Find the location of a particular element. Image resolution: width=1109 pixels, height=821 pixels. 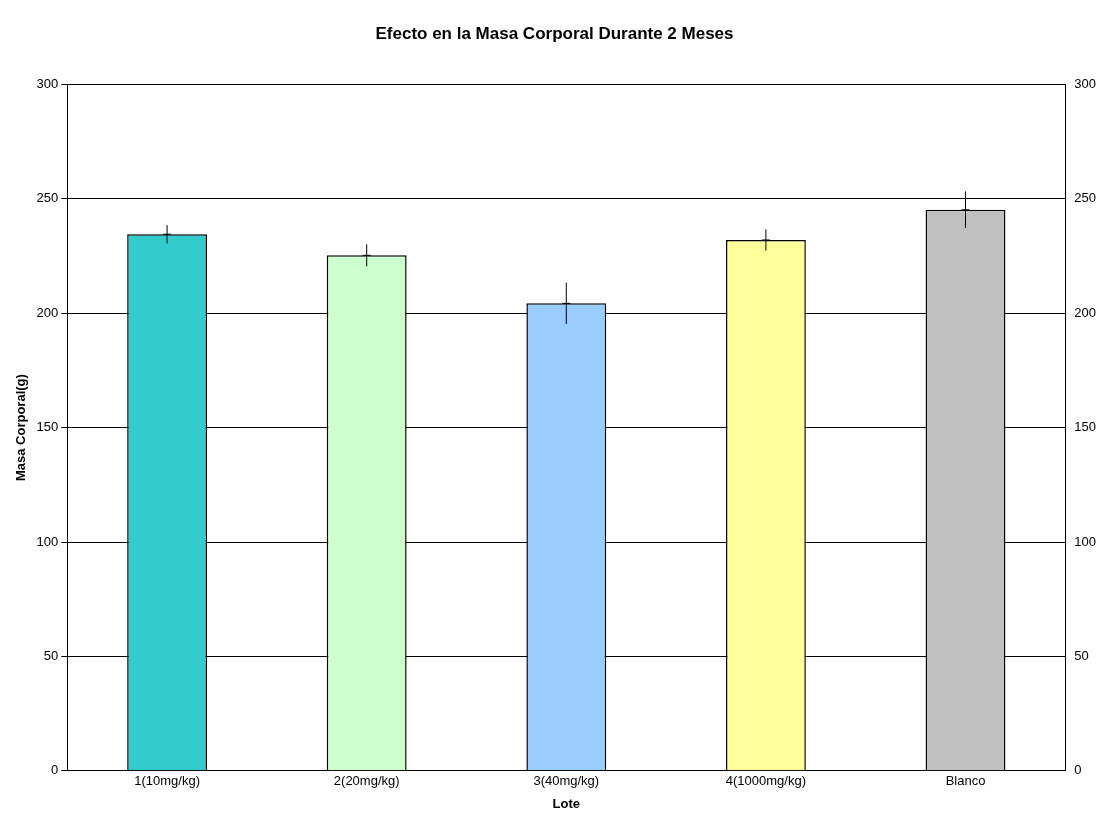

x-tick-label: Blanco is located at coordinates (965, 781).